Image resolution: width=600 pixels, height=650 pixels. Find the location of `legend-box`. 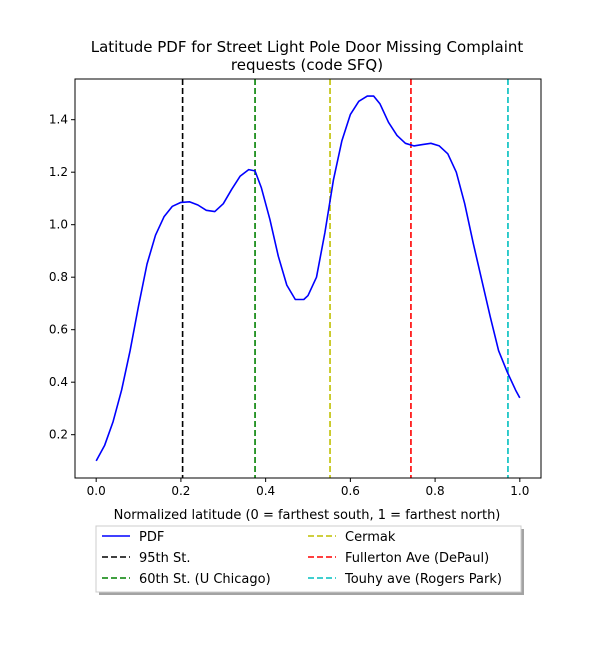

legend-box is located at coordinates (308, 559).